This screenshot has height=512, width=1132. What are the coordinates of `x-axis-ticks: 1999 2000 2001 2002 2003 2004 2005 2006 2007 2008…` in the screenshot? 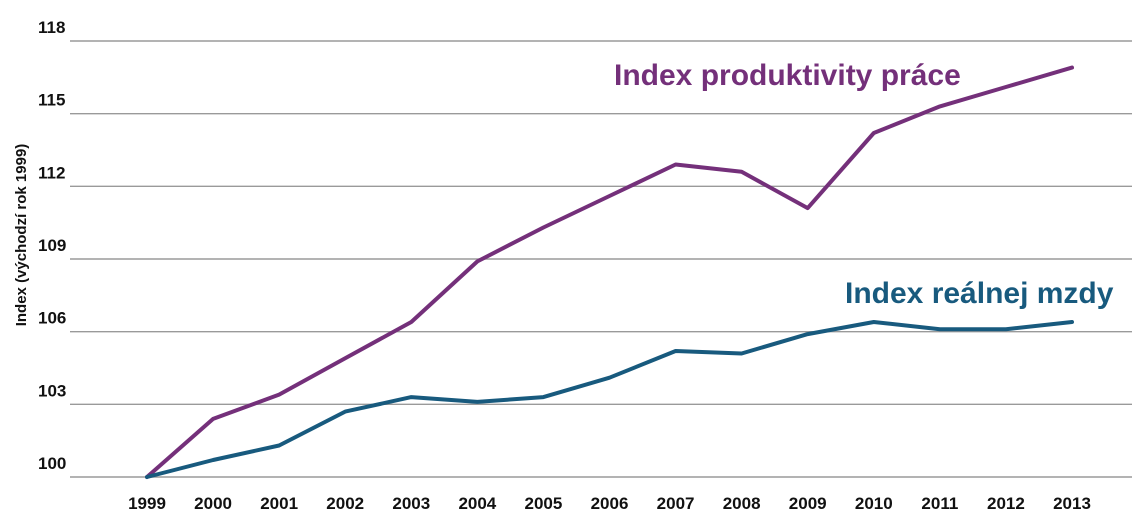 It's located at (609, 503).